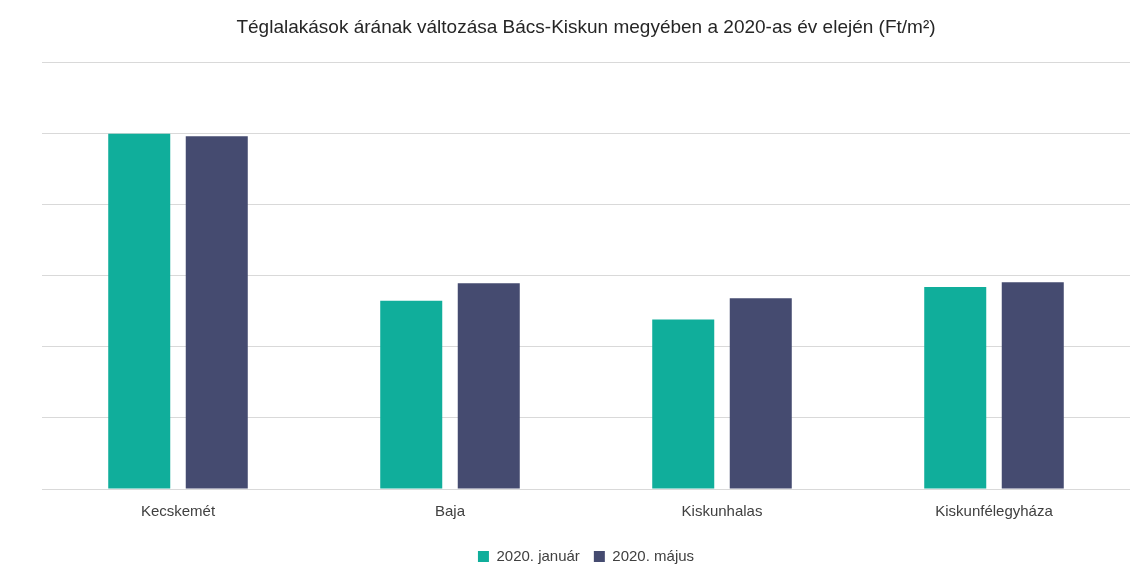 The height and width of the screenshot is (580, 1130). I want to click on x-tick-label: Kiskunfélegyháza, so click(994, 511).